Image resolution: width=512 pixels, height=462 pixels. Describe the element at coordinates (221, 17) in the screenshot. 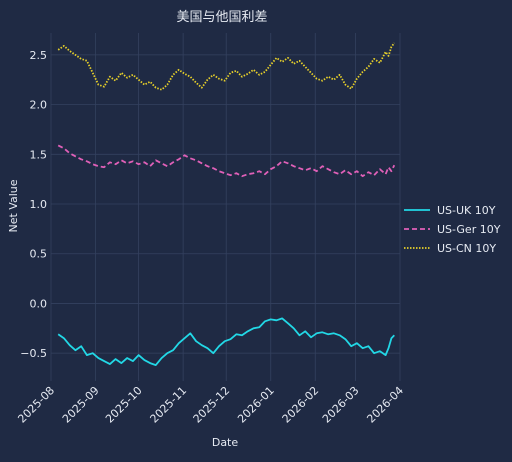

I see `chart-title: 美国与他国利差` at that location.